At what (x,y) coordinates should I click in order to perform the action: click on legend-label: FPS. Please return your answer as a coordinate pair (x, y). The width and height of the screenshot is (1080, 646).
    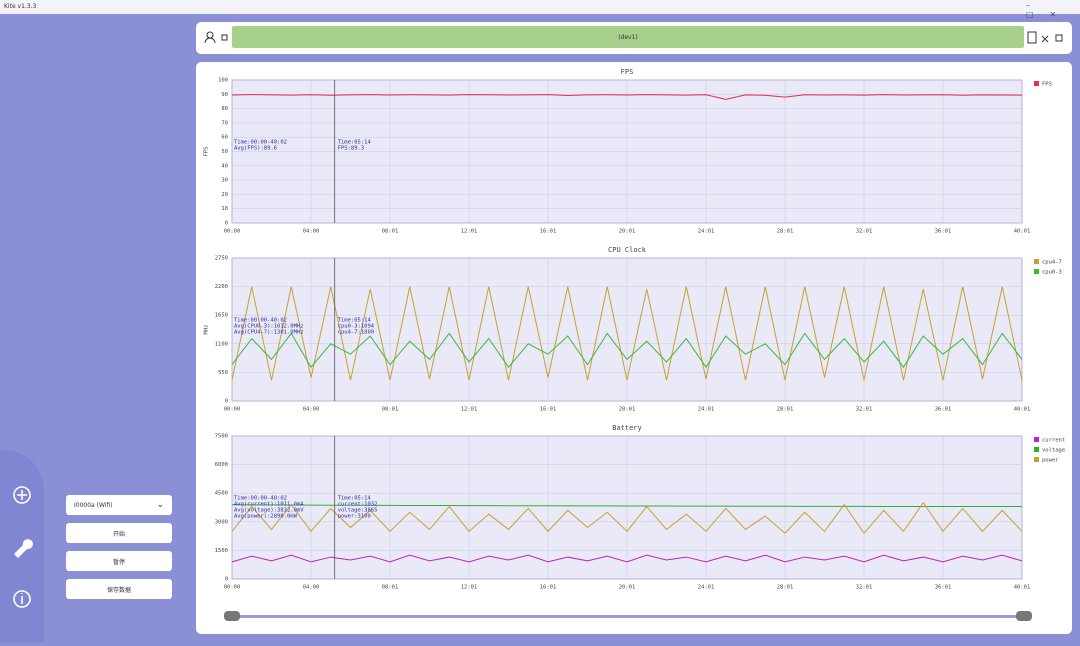
    Looking at the image, I should click on (1047, 85).